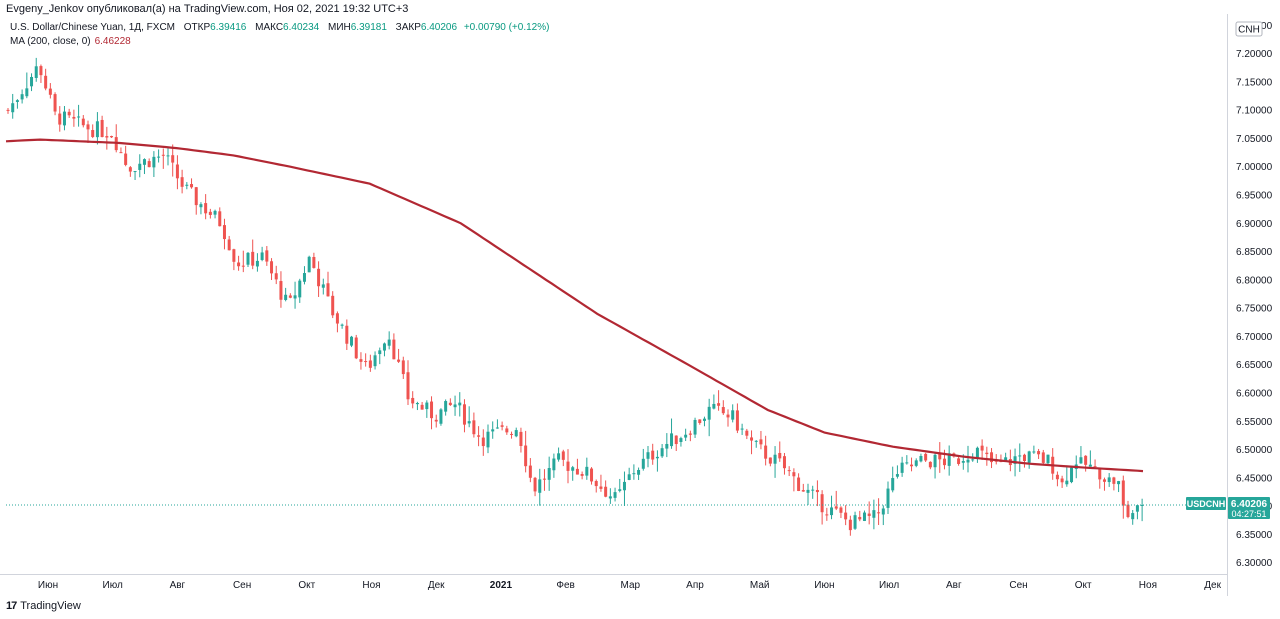 The image size is (1280, 619). What do you see at coordinates (439, 27) in the screenshot?
I see `close-value: 6.40206` at bounding box center [439, 27].